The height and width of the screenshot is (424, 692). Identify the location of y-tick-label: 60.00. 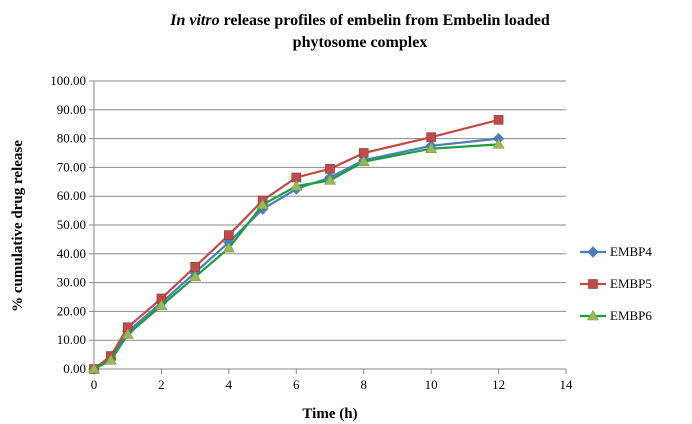
(71, 195).